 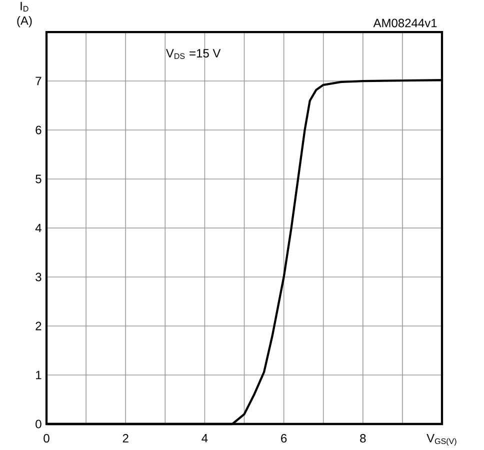 I want to click on x-tick-label: 0, so click(x=47, y=438).